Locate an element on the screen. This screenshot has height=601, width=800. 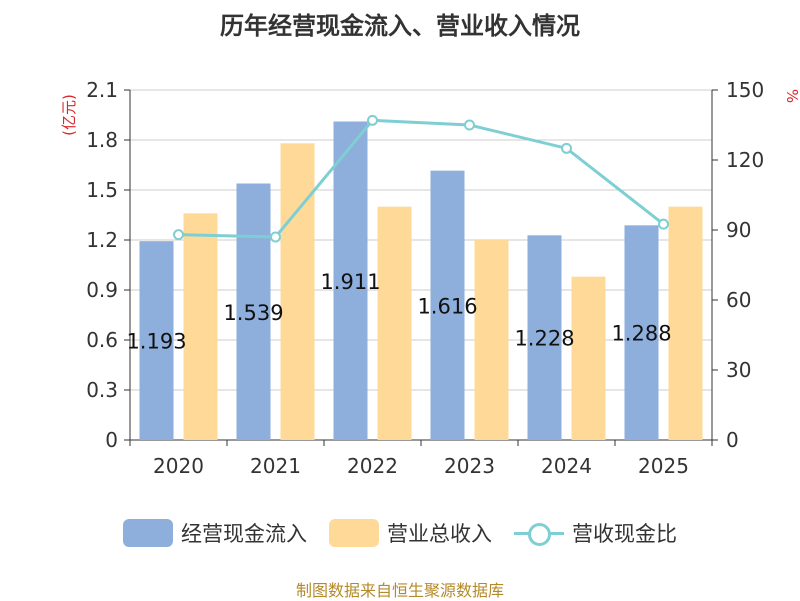
legend-item-cash-inflow: 经营现金流入 is located at coordinates (215, 533).